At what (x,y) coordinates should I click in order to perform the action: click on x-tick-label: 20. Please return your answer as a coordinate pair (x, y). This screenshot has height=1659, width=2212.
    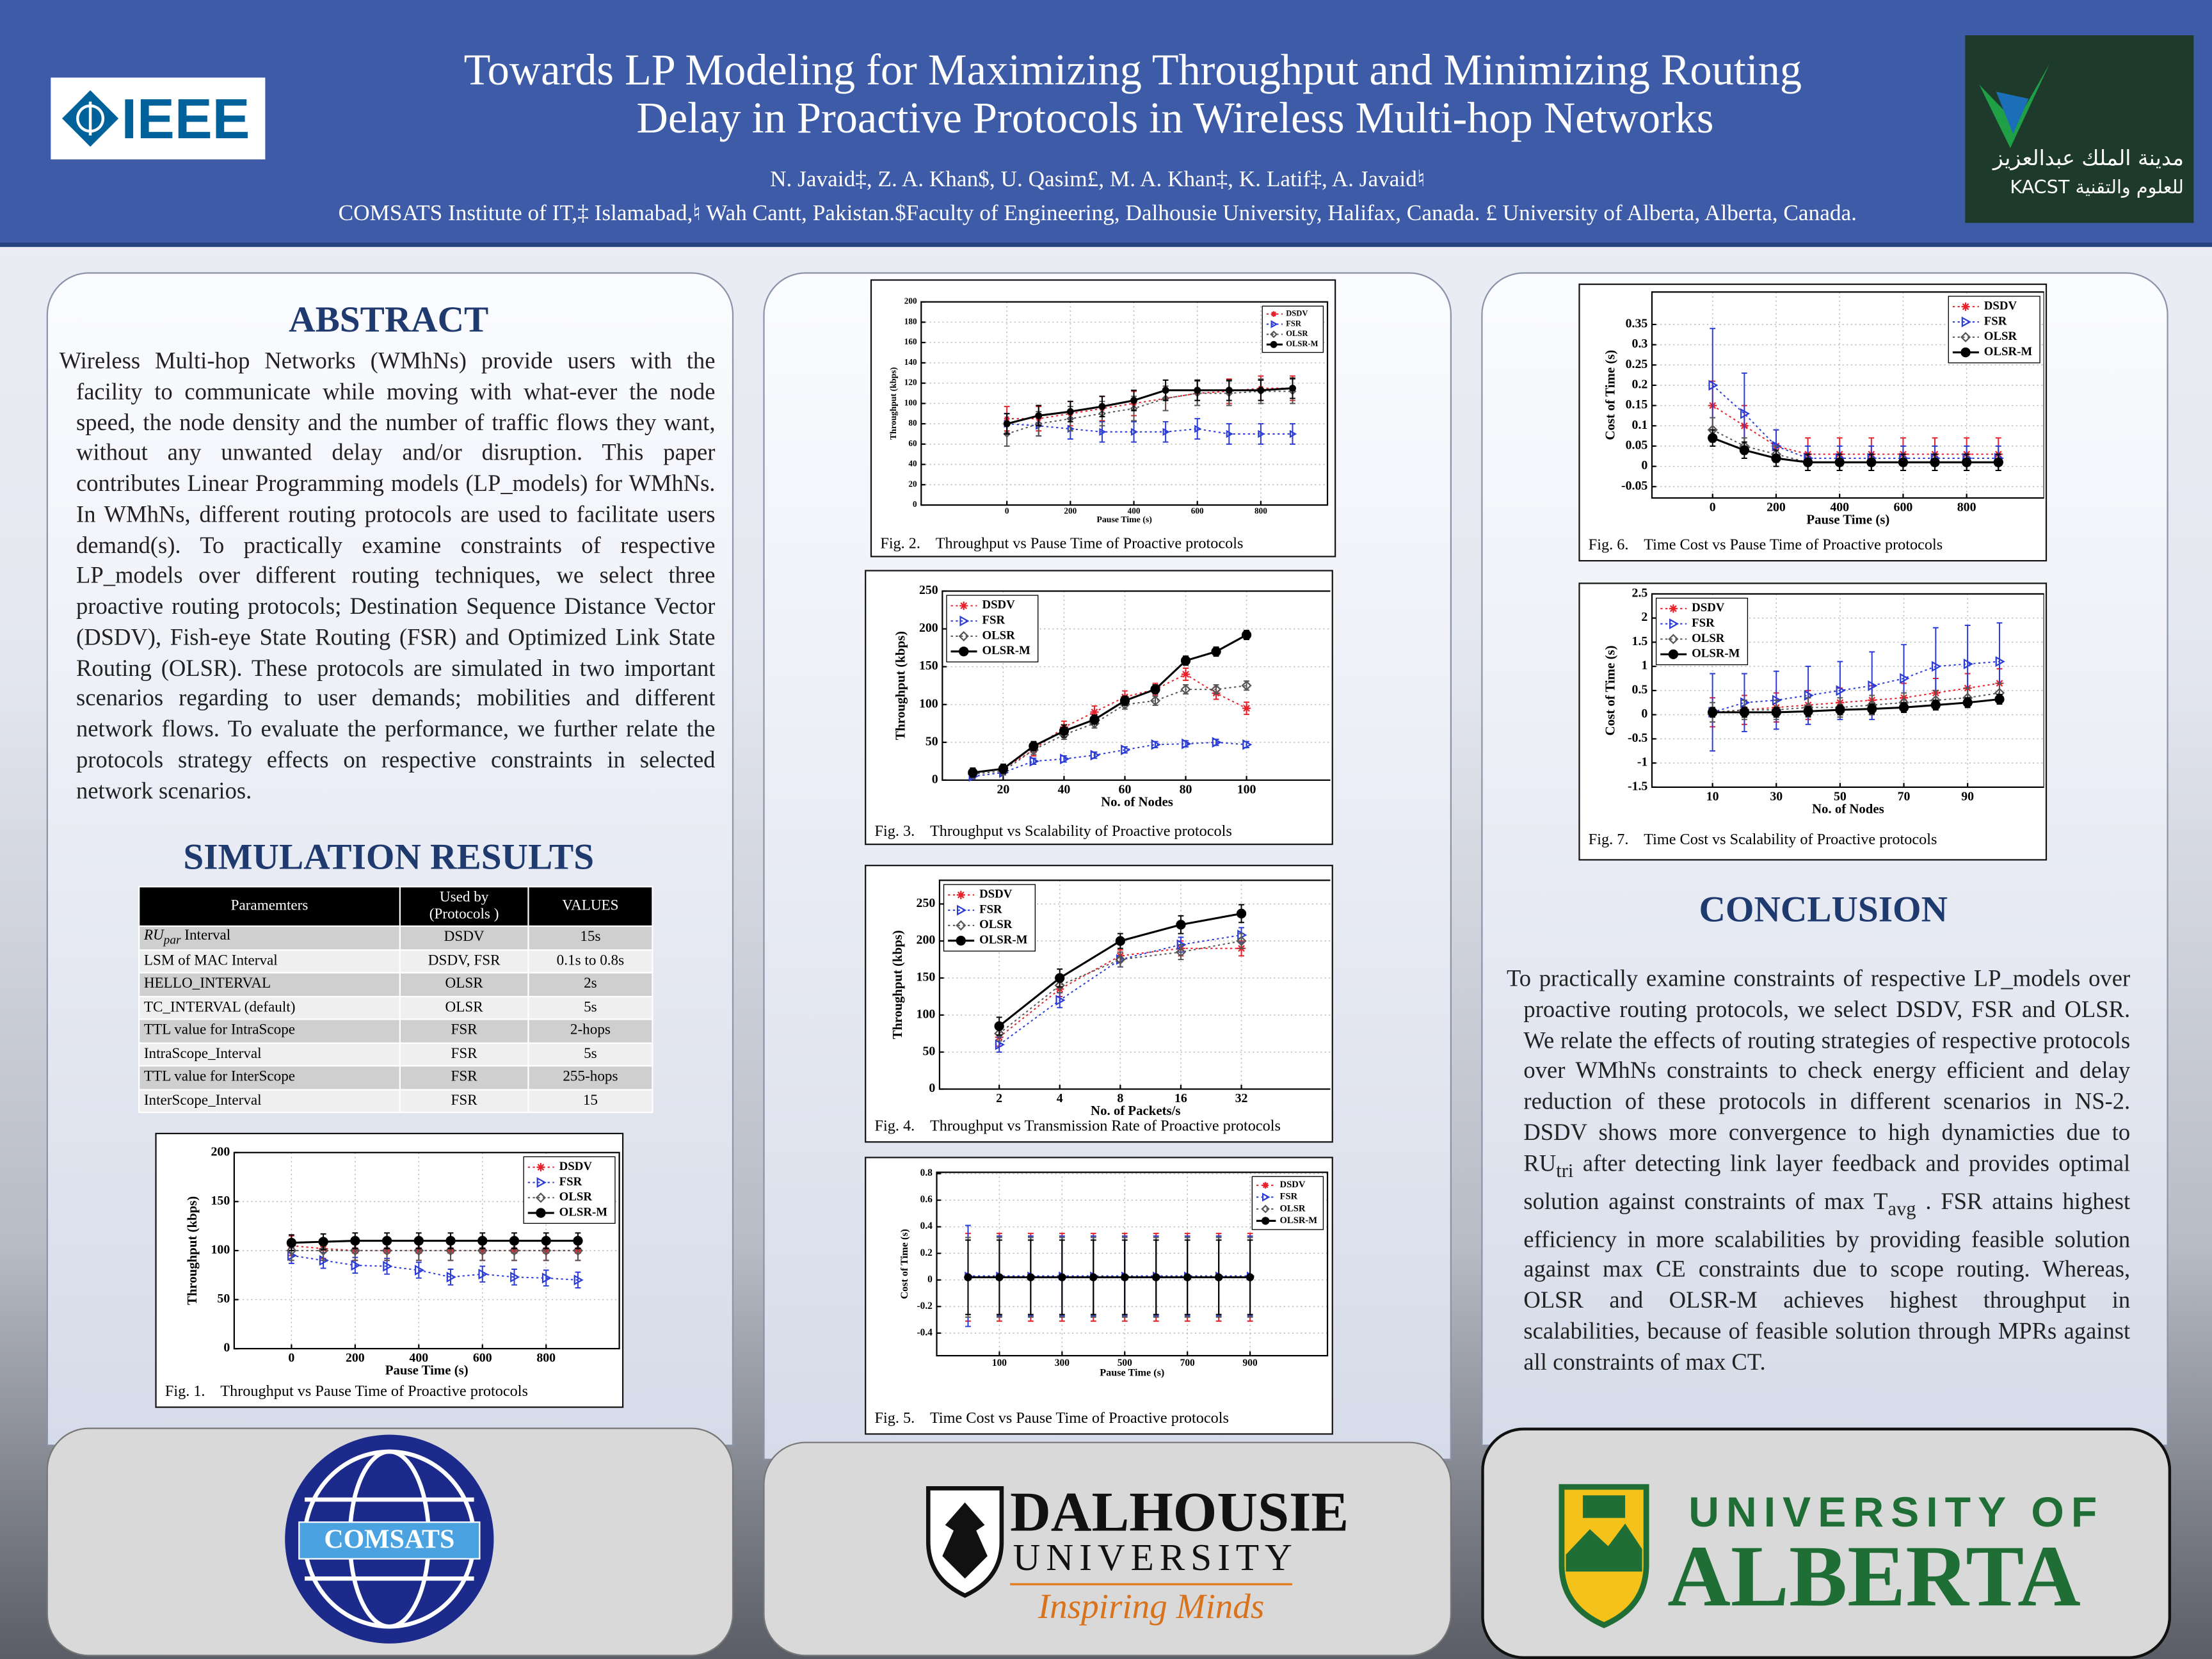
    Looking at the image, I should click on (1003, 789).